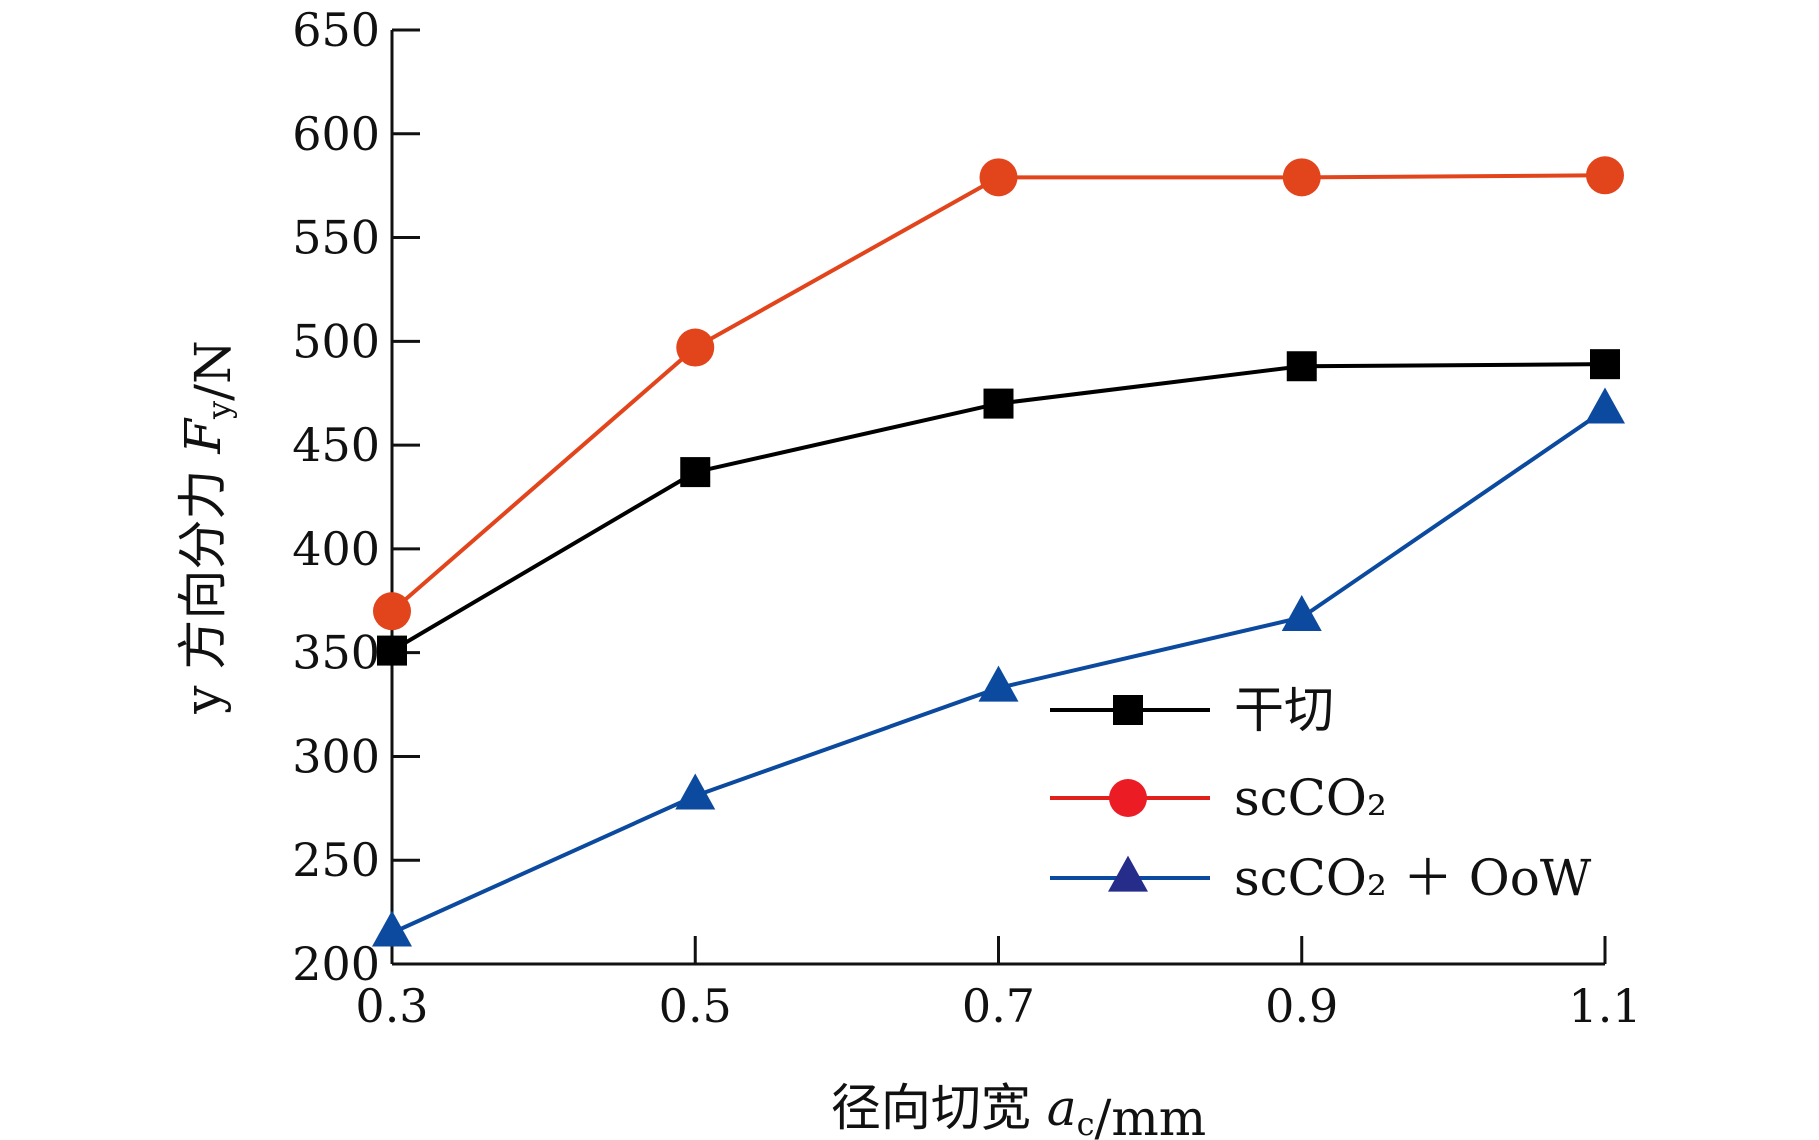 The width and height of the screenshot is (1819, 1140). I want to click on y-tick-label: 300, so click(336, 756).